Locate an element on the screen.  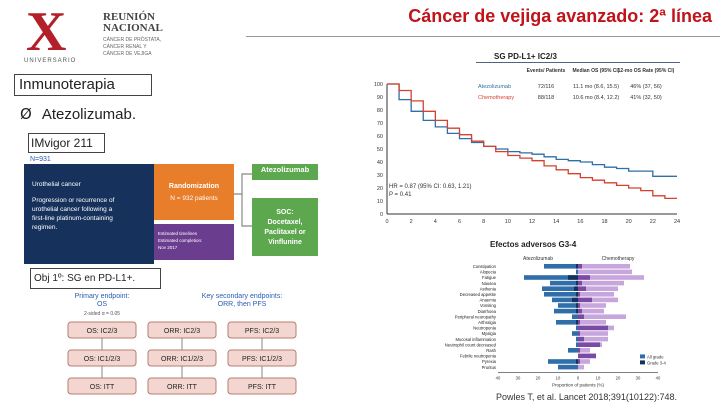
km-rate: 46% (37, 56) is located at coordinates (646, 87).